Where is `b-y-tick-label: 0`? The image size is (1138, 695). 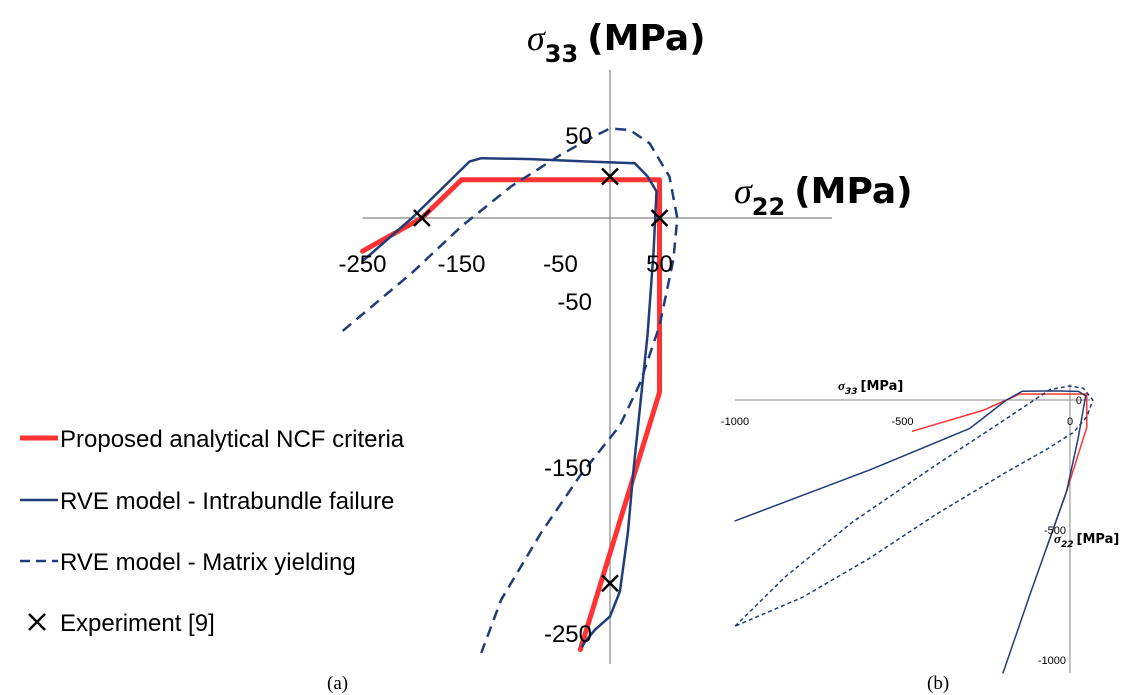 b-y-tick-label: 0 is located at coordinates (1079, 401).